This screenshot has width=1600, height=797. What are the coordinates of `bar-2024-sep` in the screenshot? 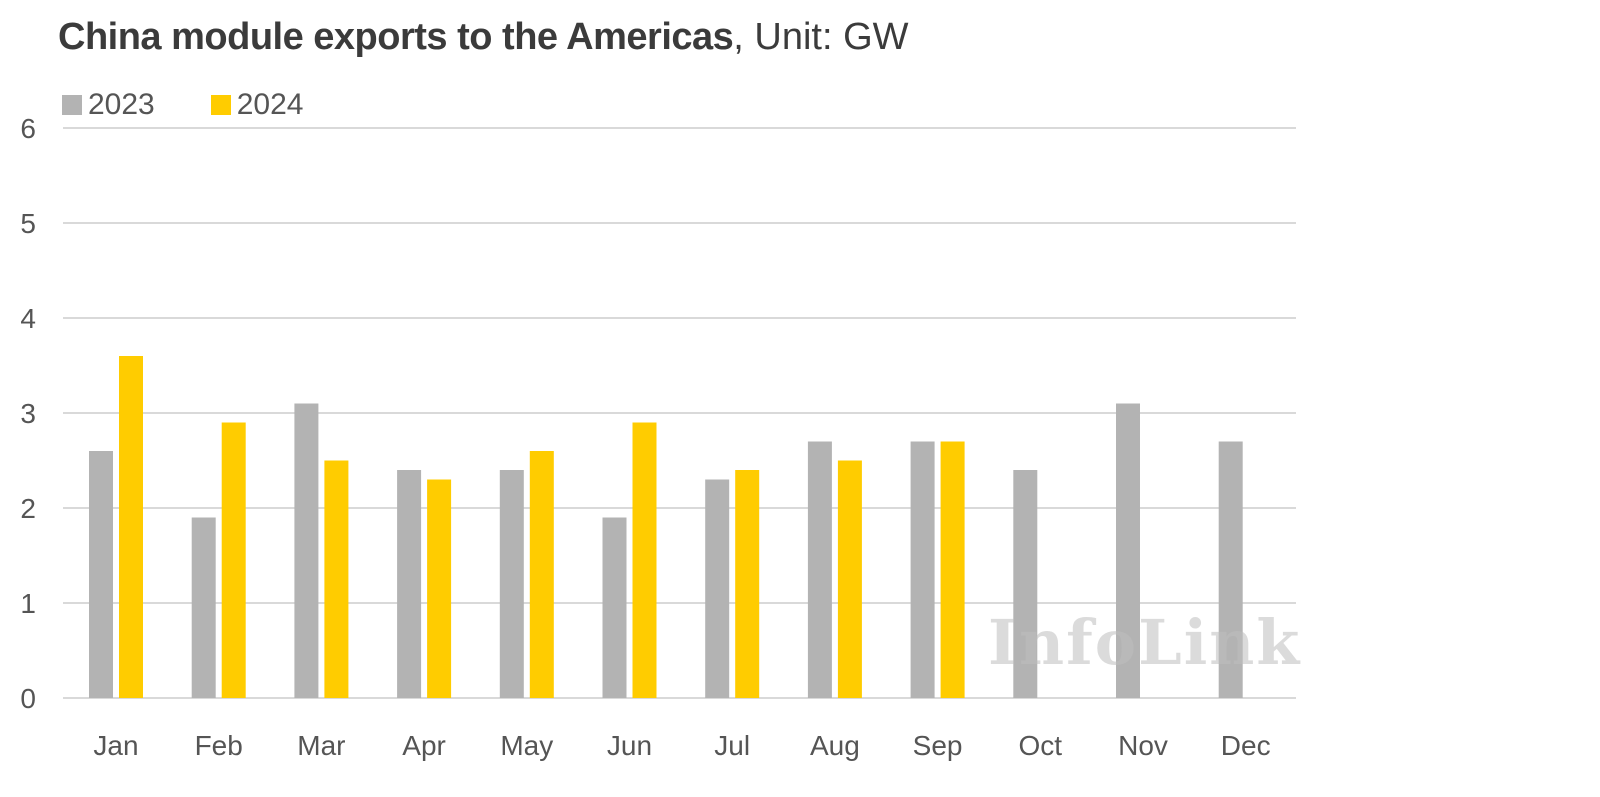 It's located at (952, 569).